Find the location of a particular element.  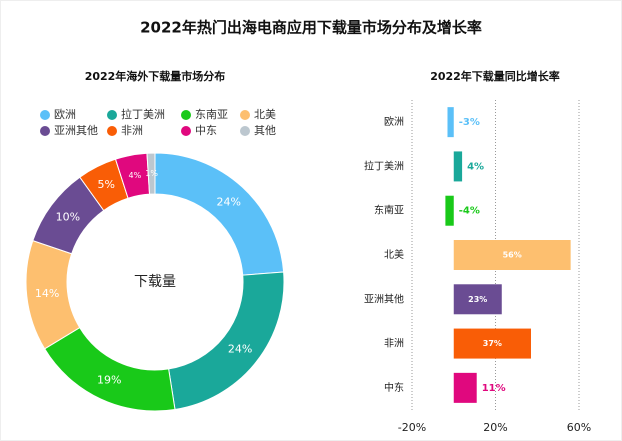

legend-label: 拉丁美洲 is located at coordinates (143, 114).